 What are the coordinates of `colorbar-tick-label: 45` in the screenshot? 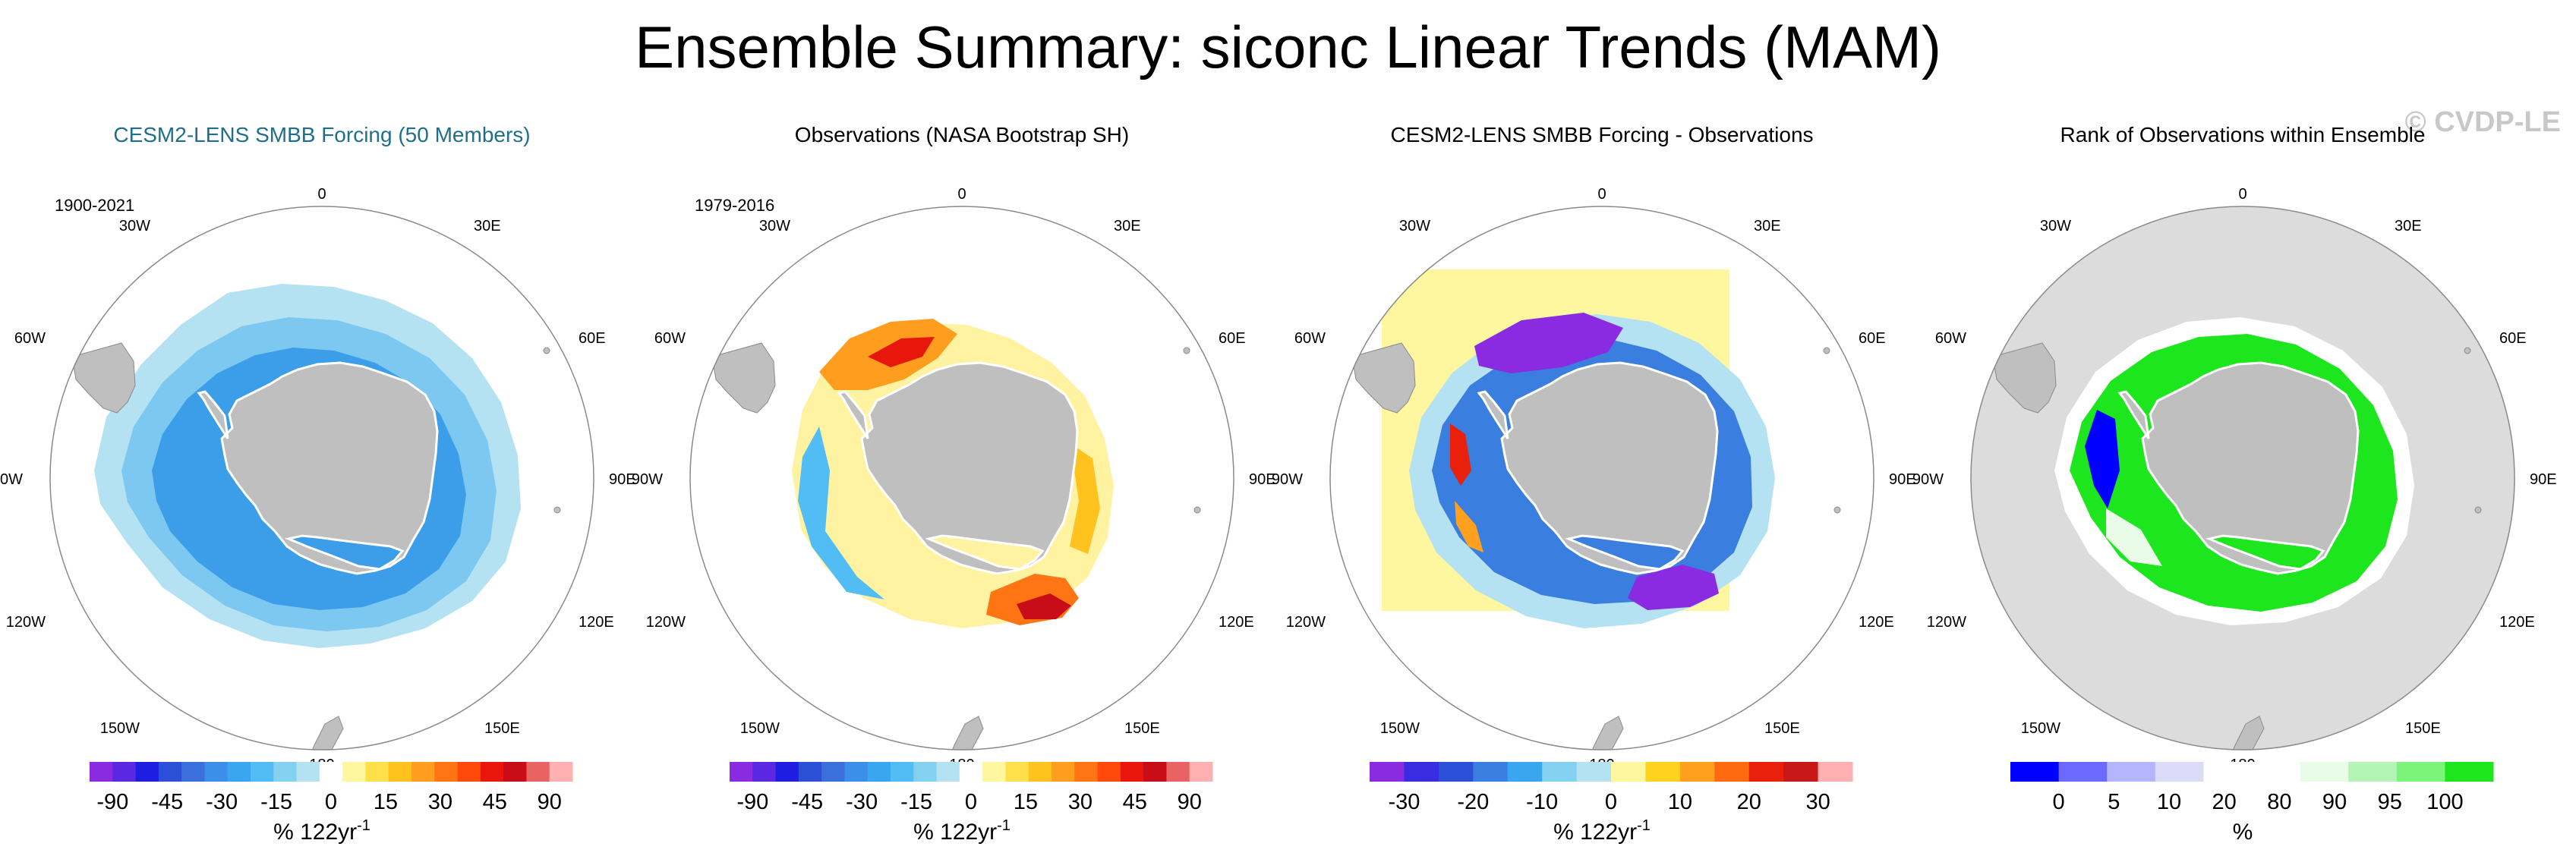 It's located at (1135, 802).